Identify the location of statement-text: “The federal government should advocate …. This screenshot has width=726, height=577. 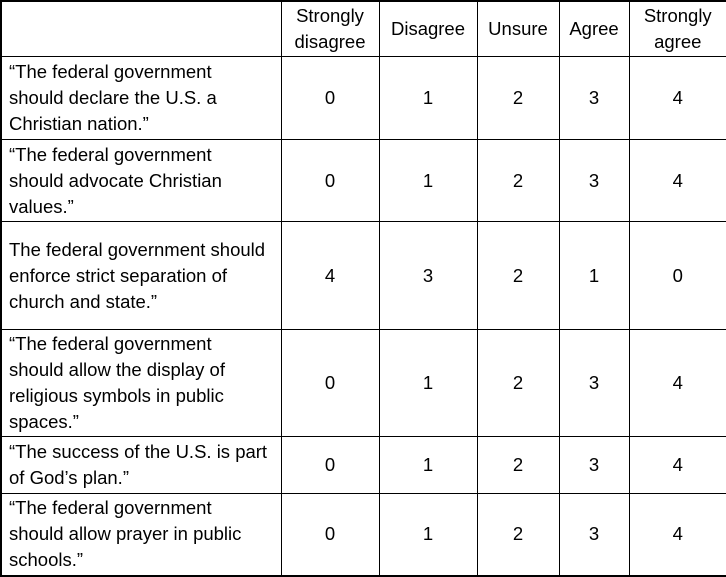
(141, 180).